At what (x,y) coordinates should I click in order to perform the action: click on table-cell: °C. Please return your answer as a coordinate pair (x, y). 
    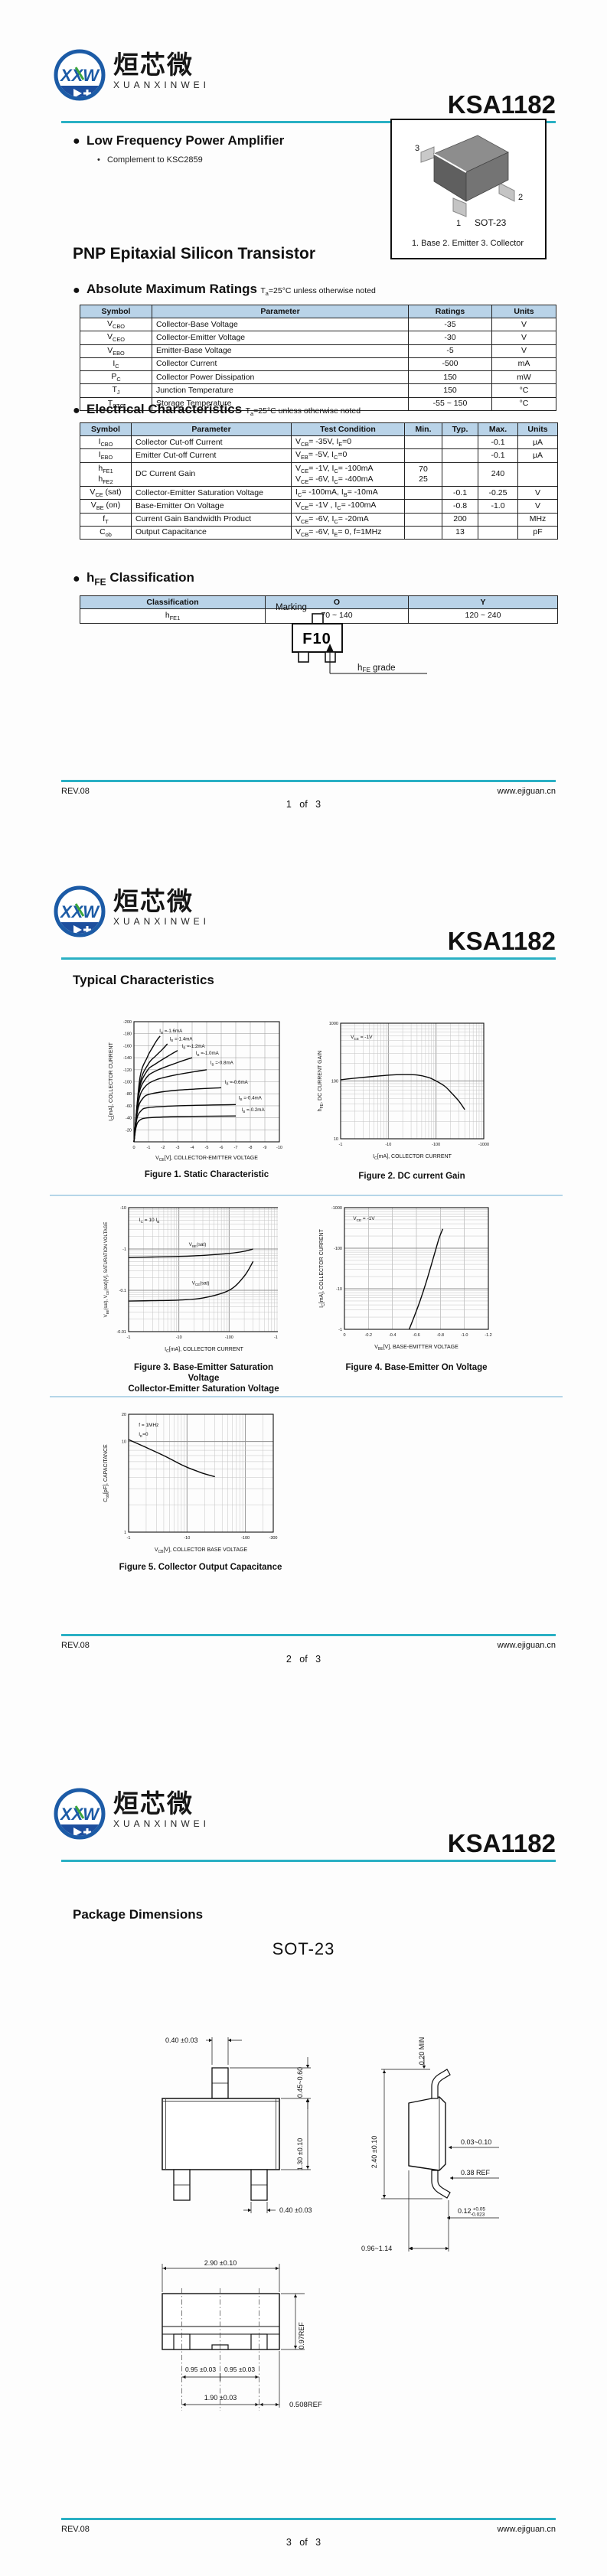
    Looking at the image, I should click on (524, 403).